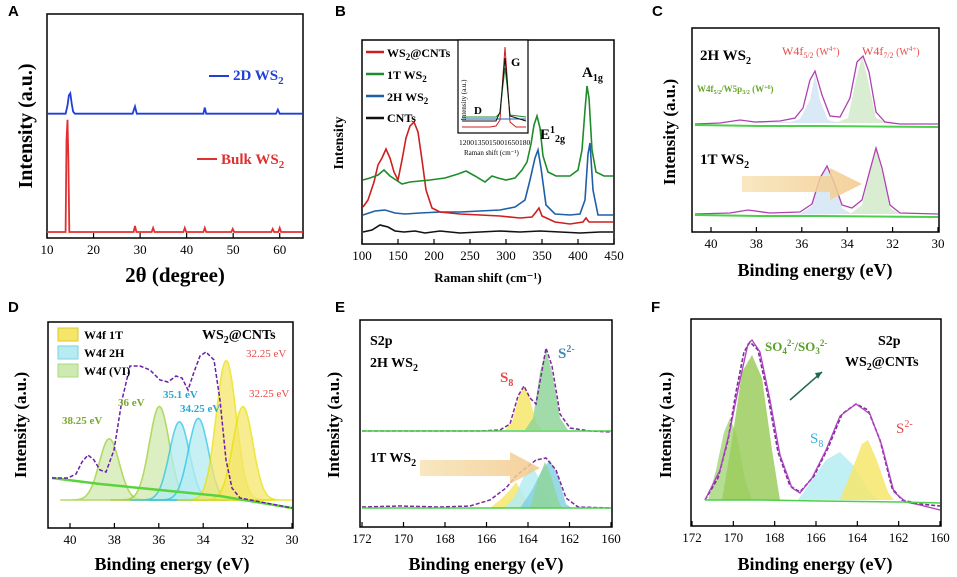  Describe the element at coordinates (247, 539) in the screenshot. I see `d-xtick-label: 32` at that location.